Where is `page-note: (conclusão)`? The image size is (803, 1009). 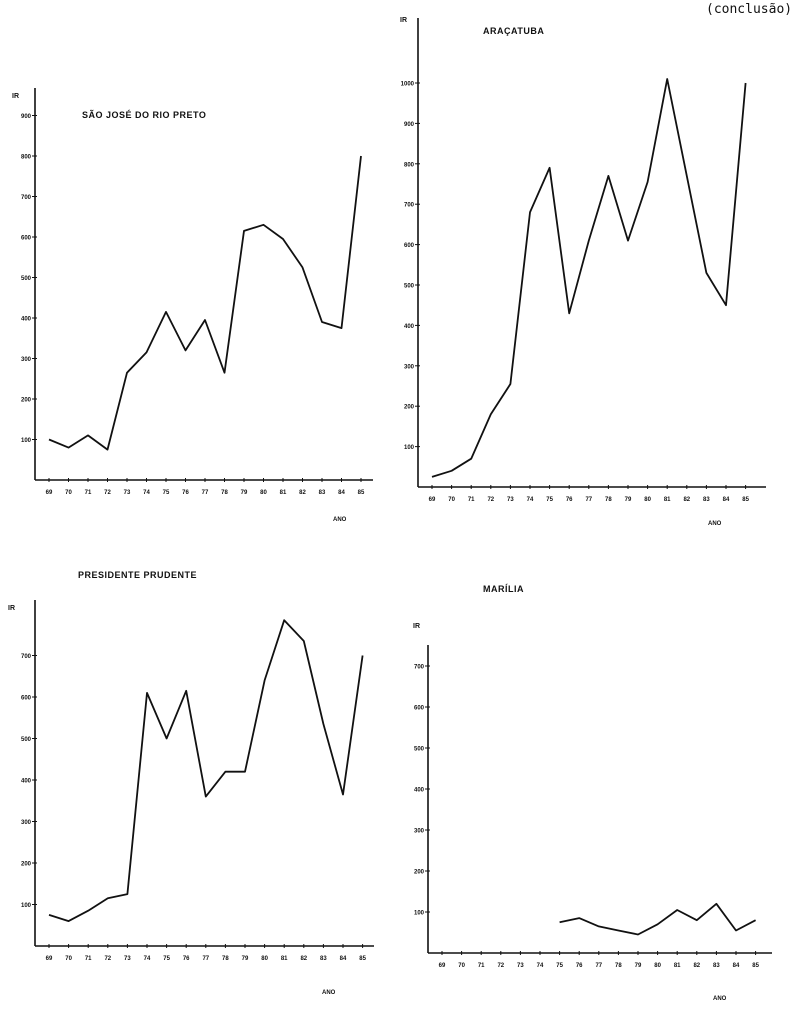 page-note: (conclusão) is located at coordinates (749, 9).